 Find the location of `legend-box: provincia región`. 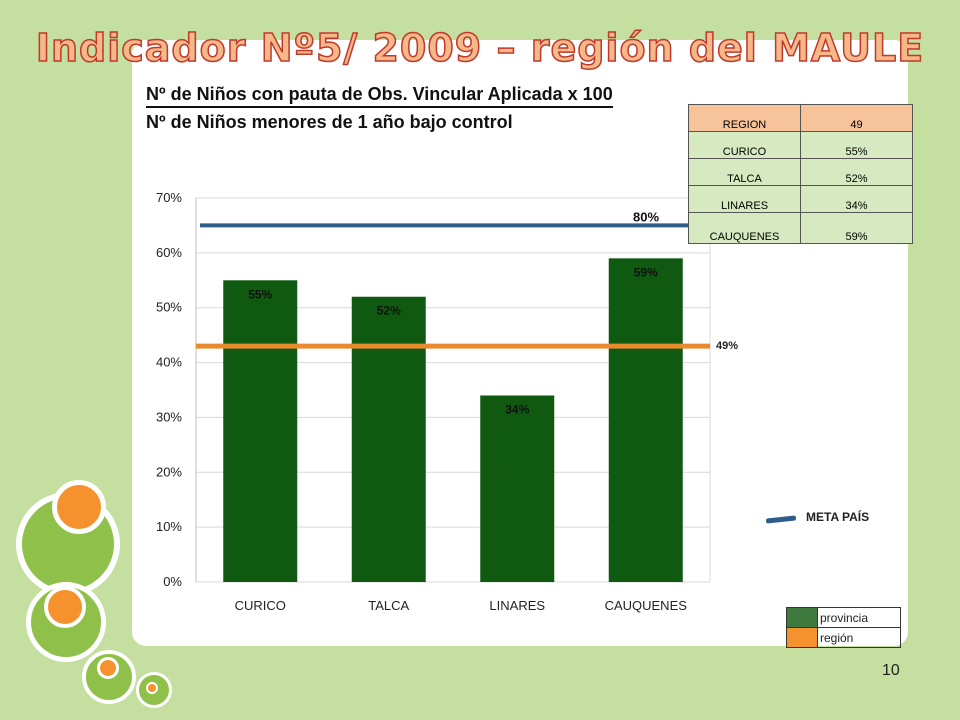

legend-box: provincia región is located at coordinates (843, 627).